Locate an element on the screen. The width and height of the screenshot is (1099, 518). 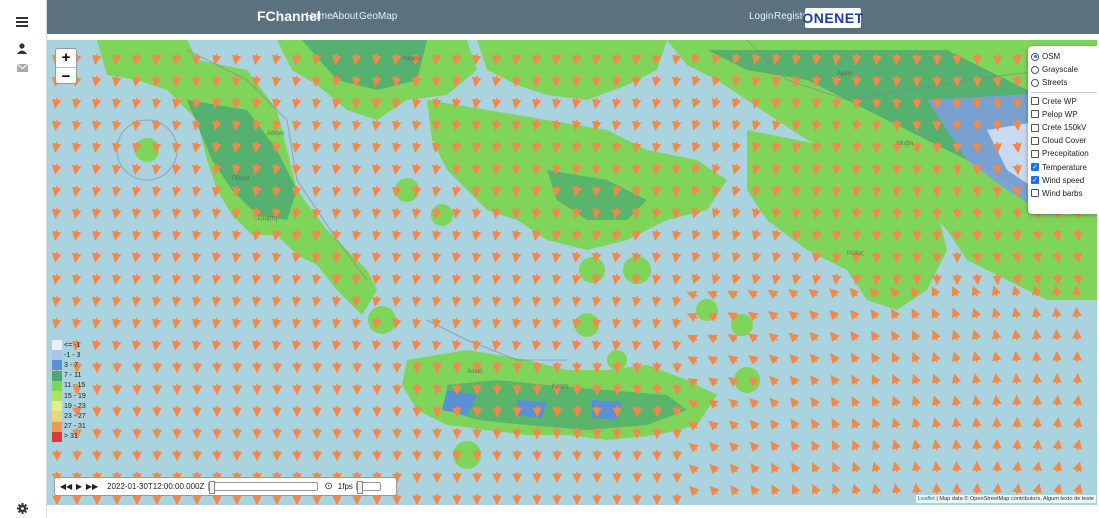
overlay-wind-barbs: Wind barbs is located at coordinates (1064, 193).